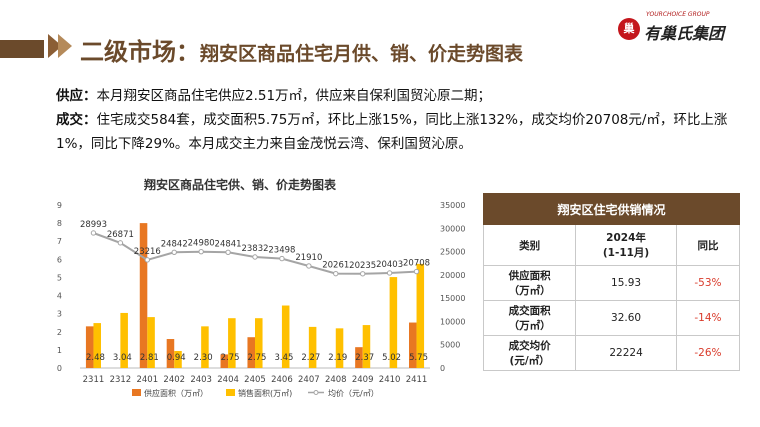 The height and width of the screenshot is (427, 760). What do you see at coordinates (174, 380) in the screenshot?
I see `x-tick-label: 2402` at bounding box center [174, 380].